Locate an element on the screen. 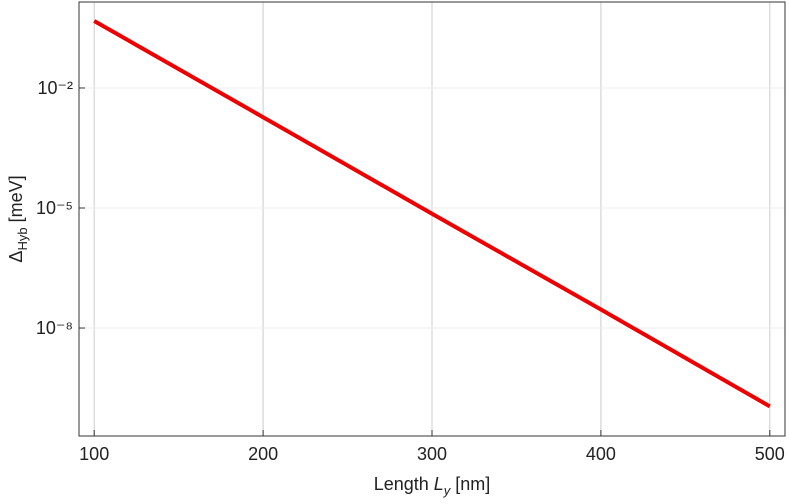 Image resolution: width=789 pixels, height=504 pixels. y-tick-label: 10⁻² is located at coordinates (55, 88).